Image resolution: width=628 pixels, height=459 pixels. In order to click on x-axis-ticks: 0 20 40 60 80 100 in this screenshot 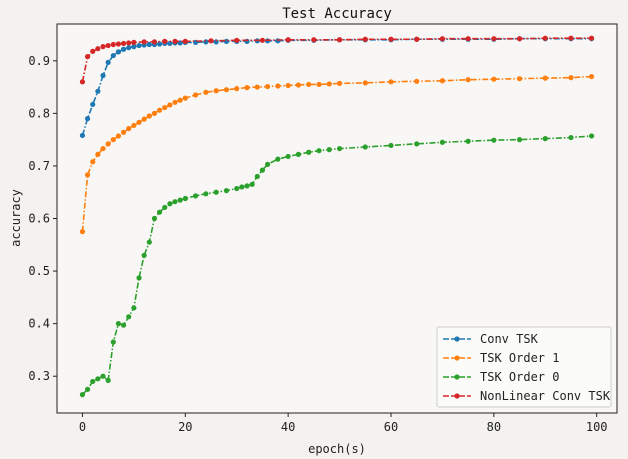, I will do `click(343, 423)`.